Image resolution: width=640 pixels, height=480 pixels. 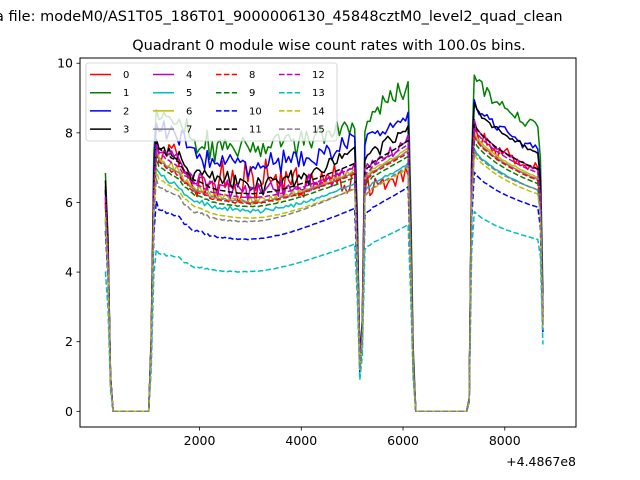 What do you see at coordinates (403, 440) in the screenshot?
I see `x-tick-label: 6000` at bounding box center [403, 440].